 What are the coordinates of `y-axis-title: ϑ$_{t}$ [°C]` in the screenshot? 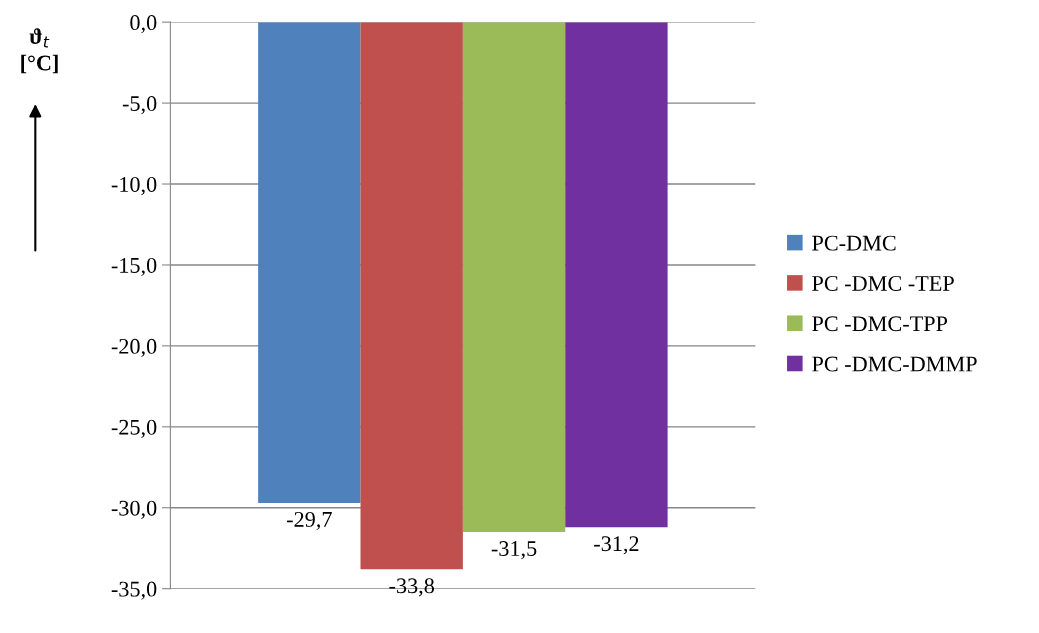 It's located at (39, 51).